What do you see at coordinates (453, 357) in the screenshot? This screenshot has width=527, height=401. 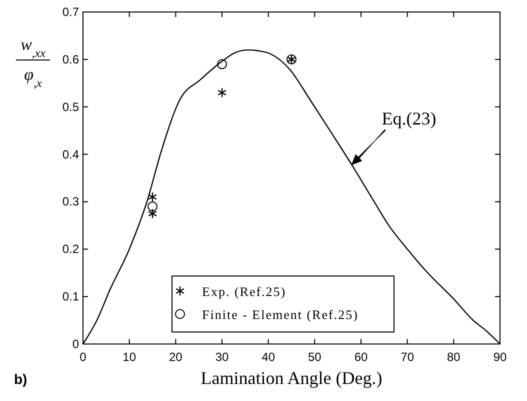 I see `x-tick-label: 80` at bounding box center [453, 357].